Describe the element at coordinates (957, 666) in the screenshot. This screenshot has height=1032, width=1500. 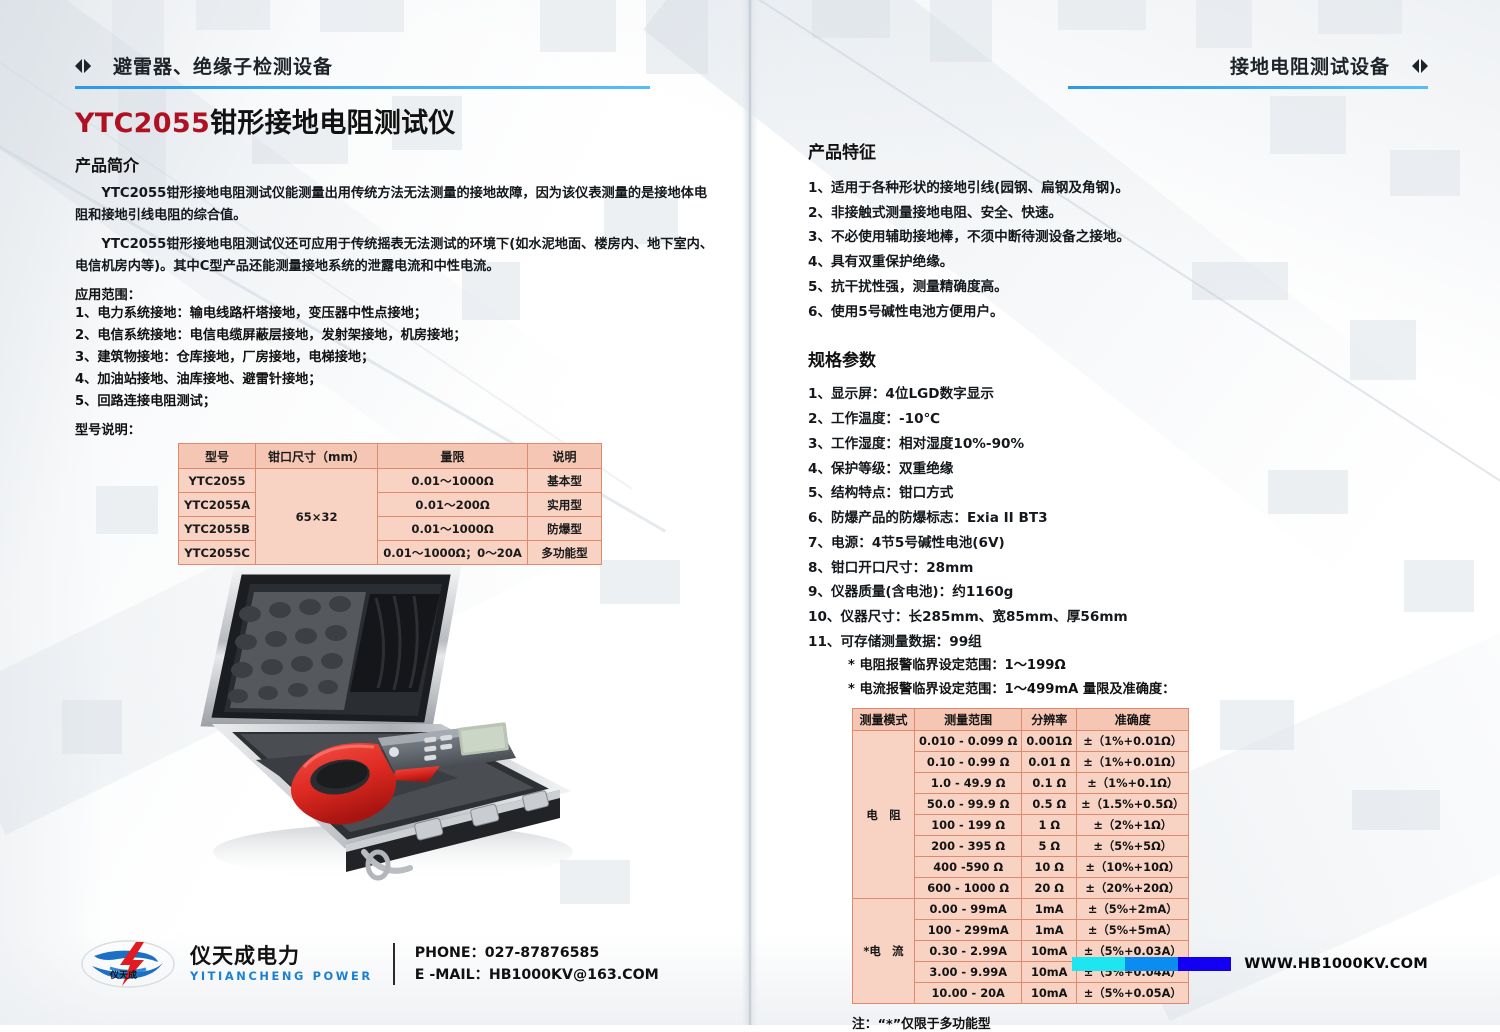
I see `spec-sub-item: * 电阻报警临界设定范围：1～199Ω` at that location.